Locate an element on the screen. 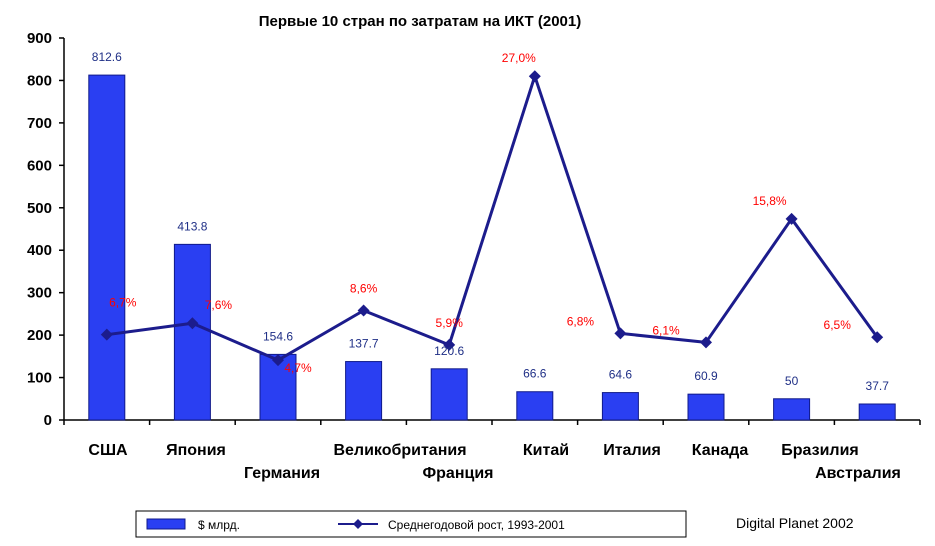 This screenshot has width=935, height=546. bar-value-label: 120.6 is located at coordinates (449, 351).